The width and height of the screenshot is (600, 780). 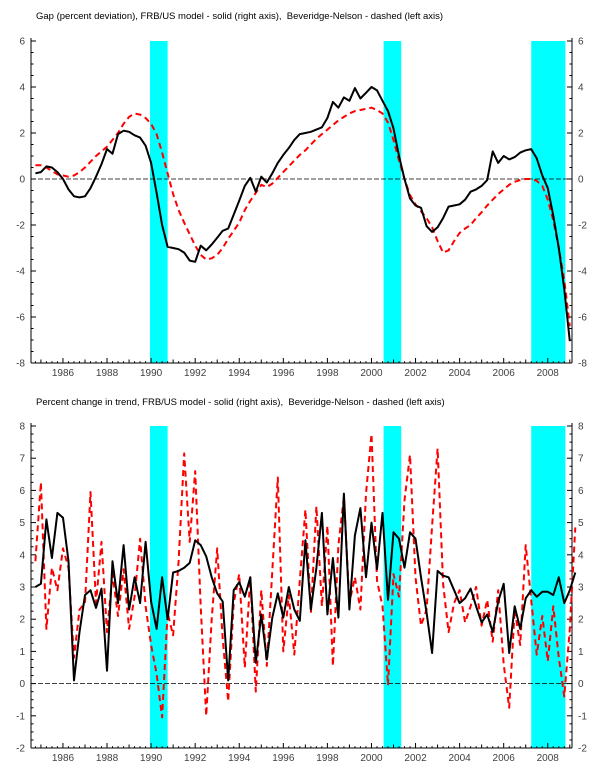 I want to click on y-axis-label-left: -8, so click(x=20, y=364).